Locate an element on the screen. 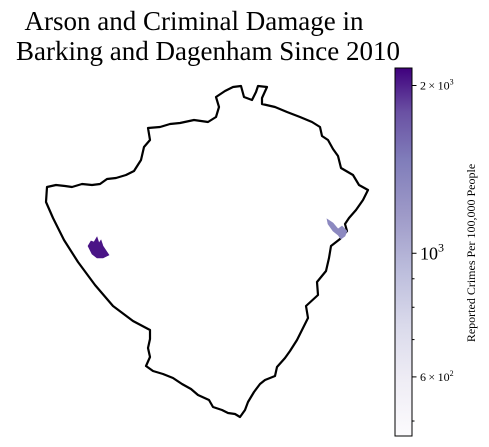 The width and height of the screenshot is (489, 447). colorbar-tick-label-part: 2 is located at coordinates (452, 373).